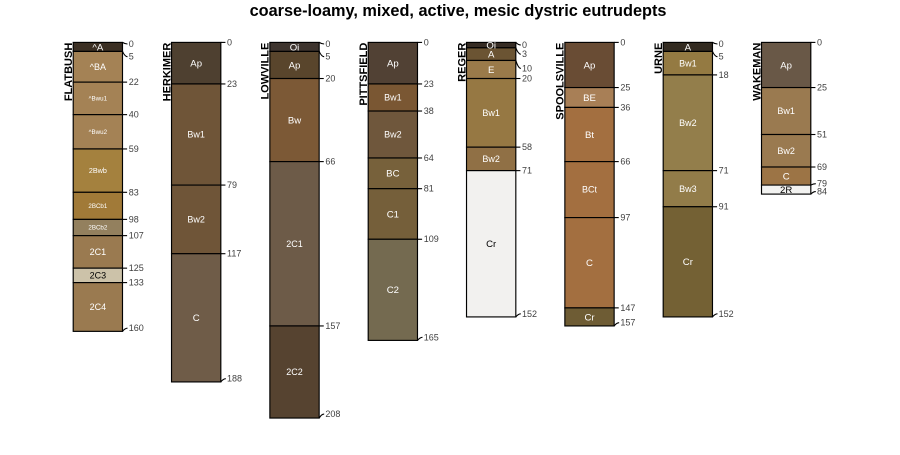 Image resolution: width=900 pixels, height=455 pixels. Describe the element at coordinates (429, 189) in the screenshot. I see `svg-text: 81` at that location.